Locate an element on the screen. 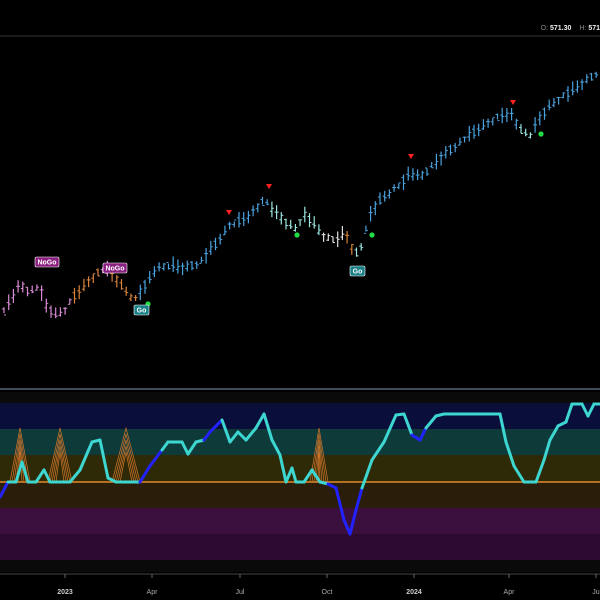 The width and height of the screenshot is (600, 600). tag-box is located at coordinates (141, 310).